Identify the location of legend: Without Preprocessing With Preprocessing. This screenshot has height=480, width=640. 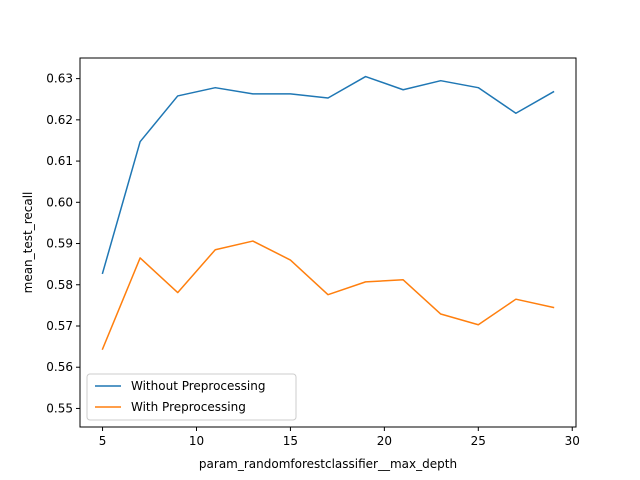
(191, 397).